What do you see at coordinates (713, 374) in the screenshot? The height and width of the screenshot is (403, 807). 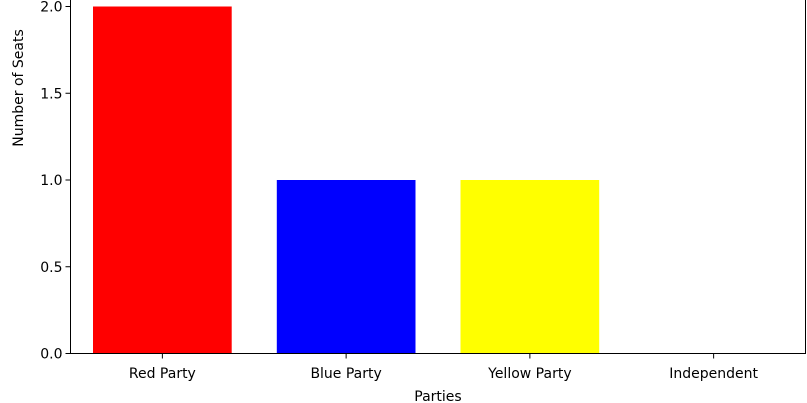 I see `x-tick-label: Independent` at bounding box center [713, 374].